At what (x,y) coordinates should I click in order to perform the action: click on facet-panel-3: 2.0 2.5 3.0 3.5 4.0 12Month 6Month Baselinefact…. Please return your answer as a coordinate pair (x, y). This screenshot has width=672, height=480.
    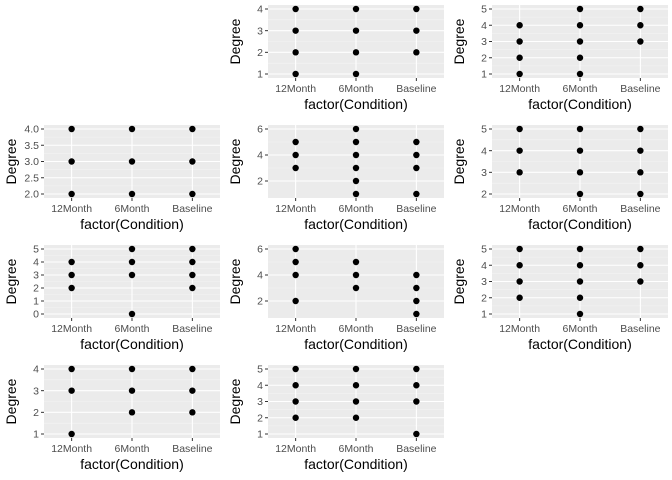
    Looking at the image, I should click on (111, 178).